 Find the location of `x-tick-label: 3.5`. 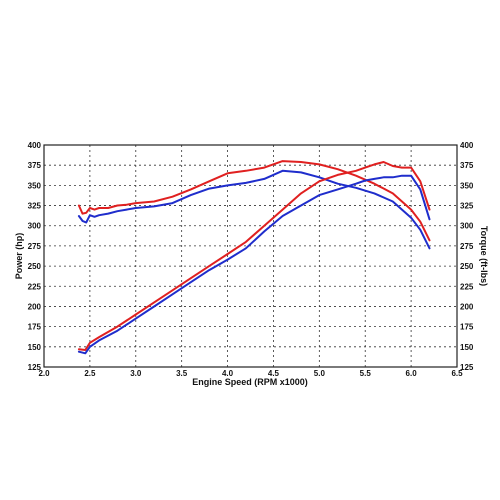

x-tick-label: 3.5 is located at coordinates (182, 373).